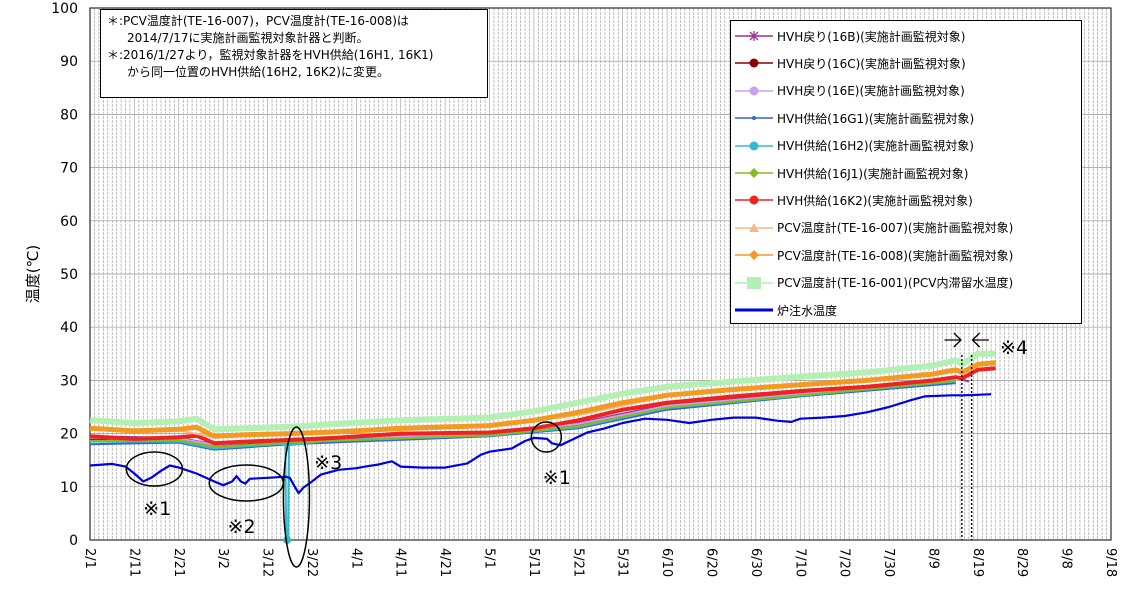 Image resolution: width=1128 pixels, height=599 pixels. I want to click on x-tick-label: 5/1, so click(489, 558).